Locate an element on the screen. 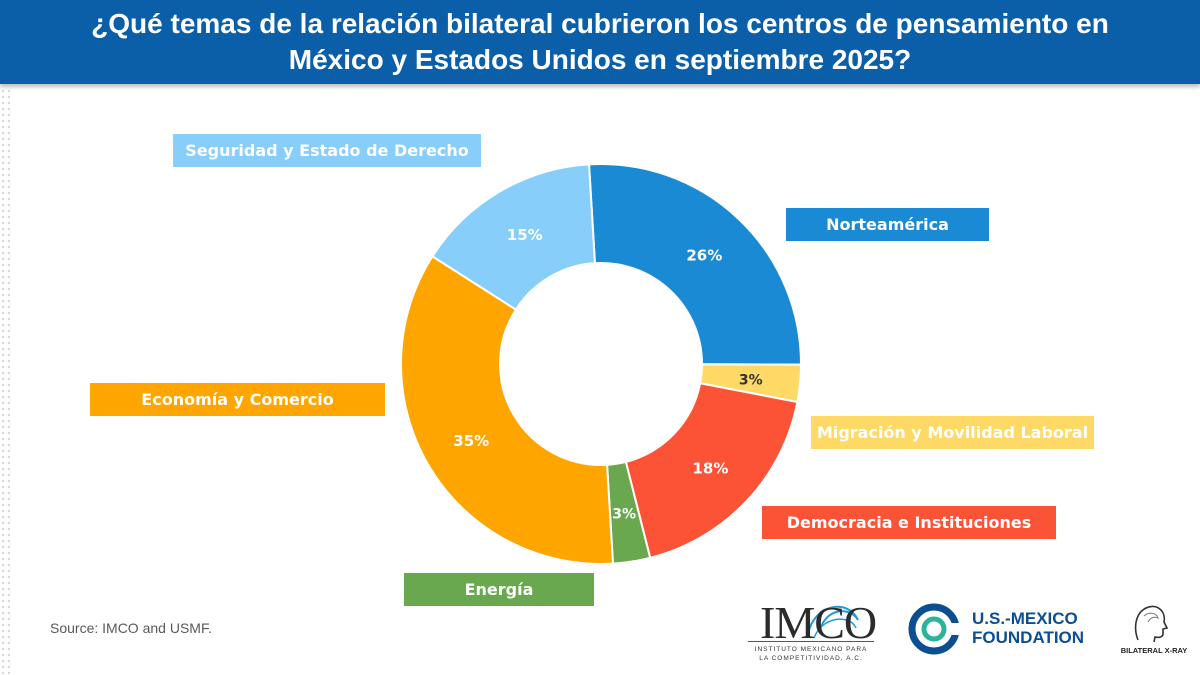 This screenshot has width=1200, height=675. donut-slice-democracia is located at coordinates (711, 471).